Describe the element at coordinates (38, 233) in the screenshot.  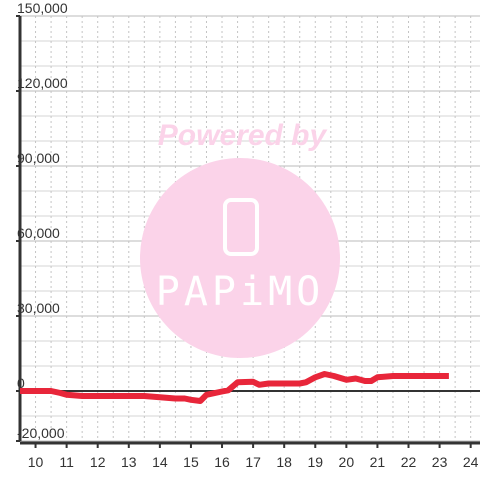
I see `y-tick-label: 60,000` at that location.